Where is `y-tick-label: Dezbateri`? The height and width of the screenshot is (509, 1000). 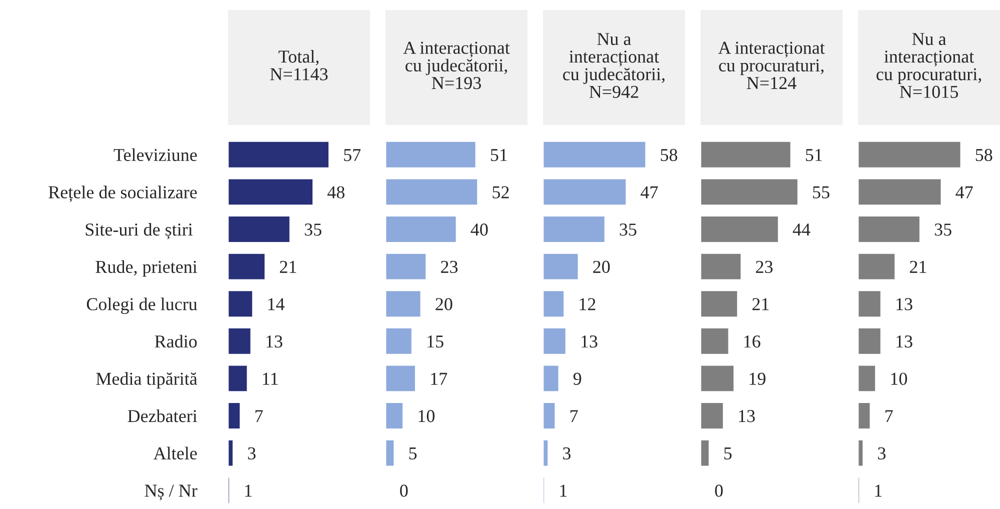
y-tick-label: Dezbateri is located at coordinates (163, 415).